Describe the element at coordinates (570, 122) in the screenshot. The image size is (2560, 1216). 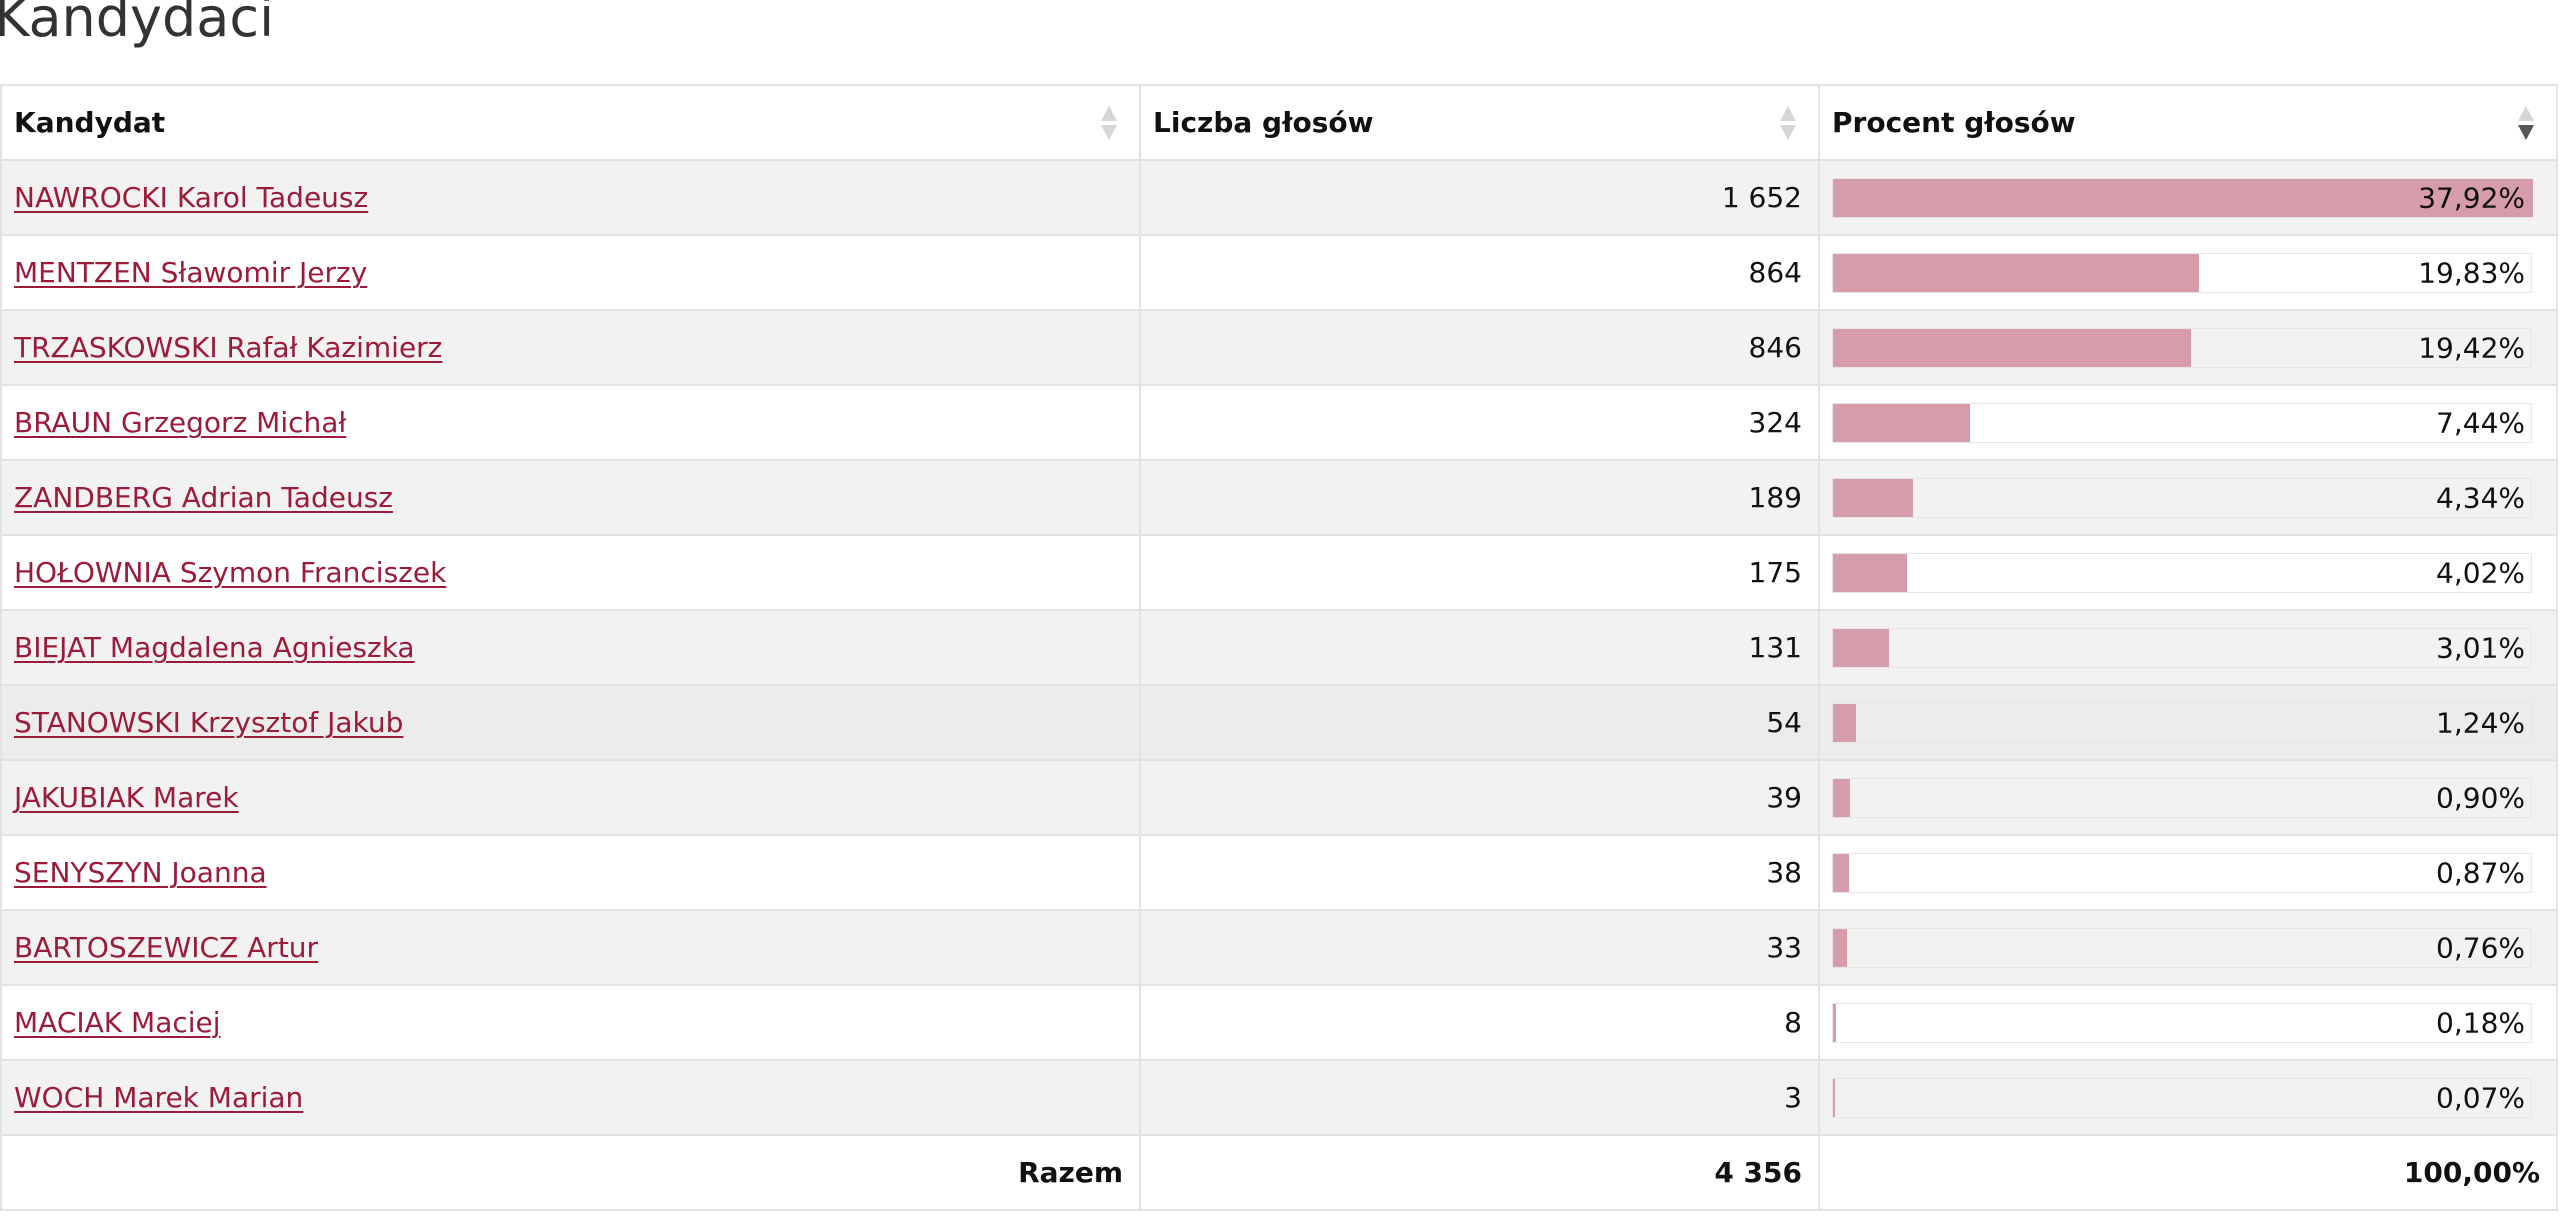
I see `column-header-candidate: Kandydat` at that location.